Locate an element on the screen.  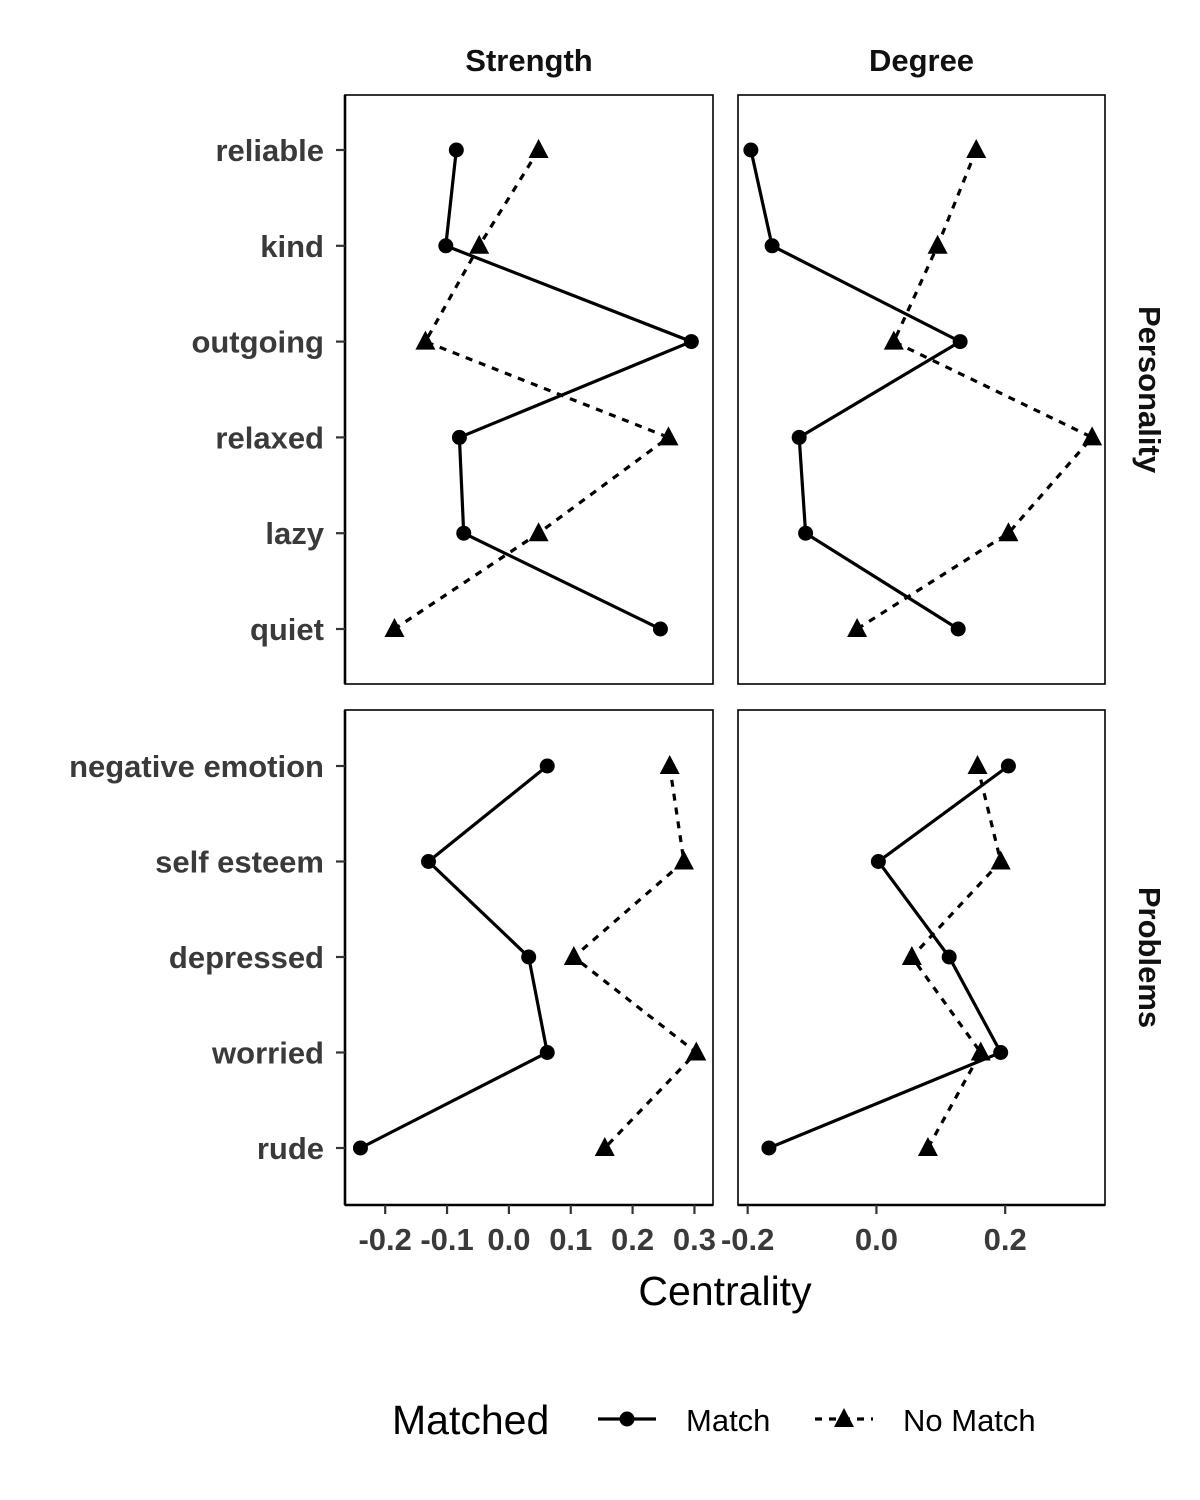
x-tick-label-strength-2: 0.0 is located at coordinates (508, 1239).